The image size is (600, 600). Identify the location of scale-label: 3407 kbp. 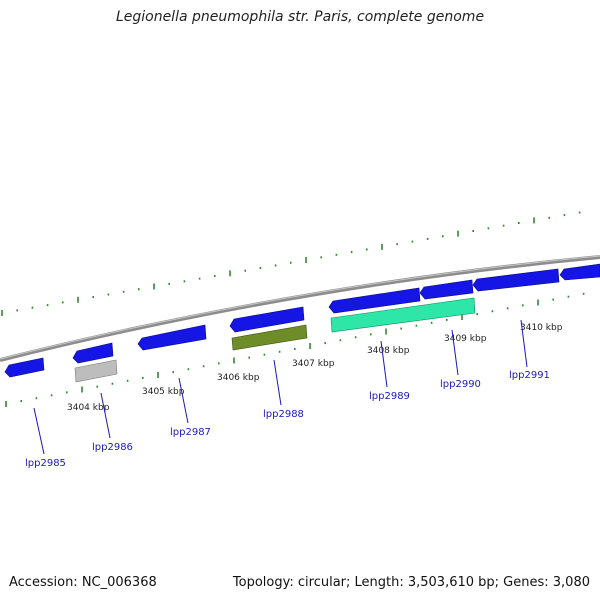
(313, 364).